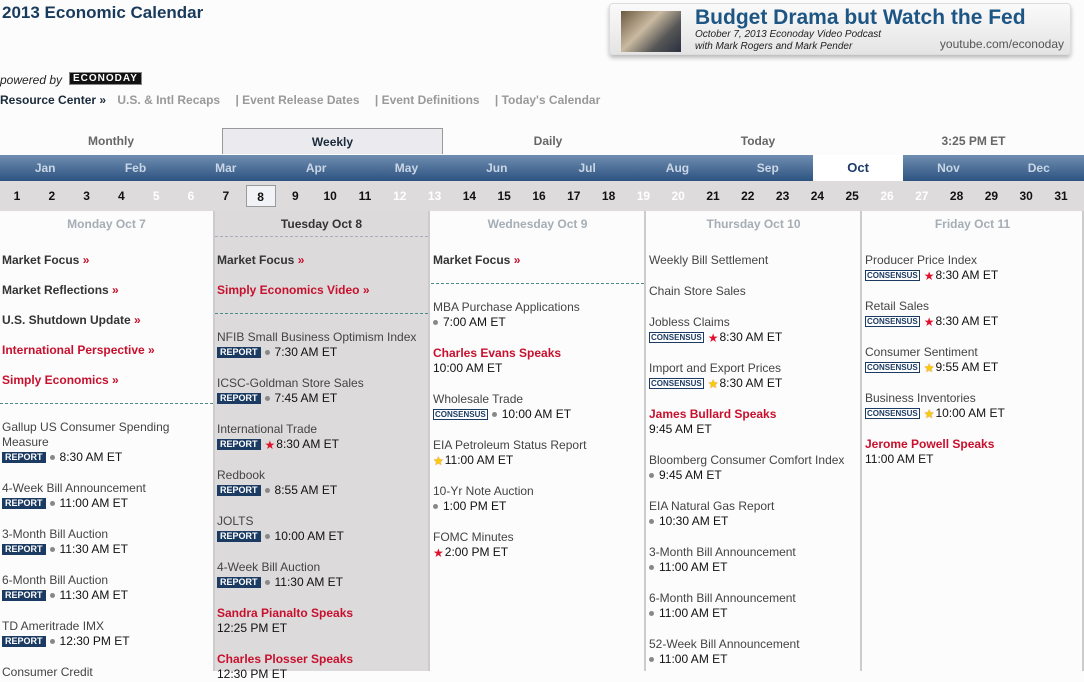  I want to click on day-8: 8, so click(260, 196).